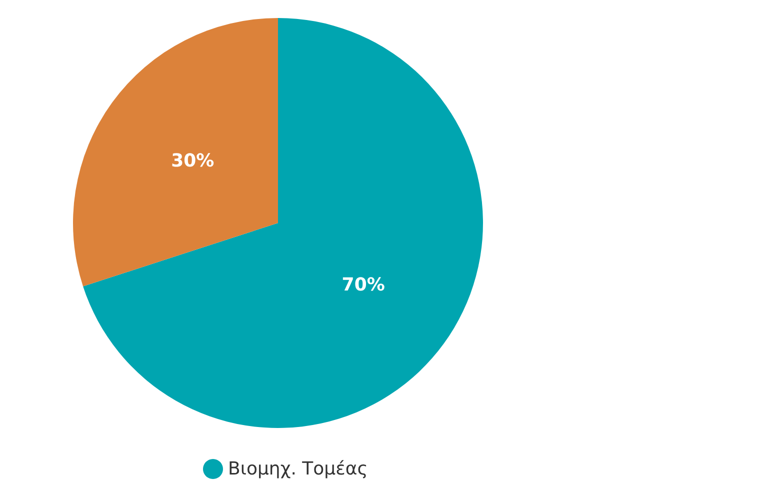  Describe the element at coordinates (363, 285) in the screenshot. I see `data-label: 70%` at that location.